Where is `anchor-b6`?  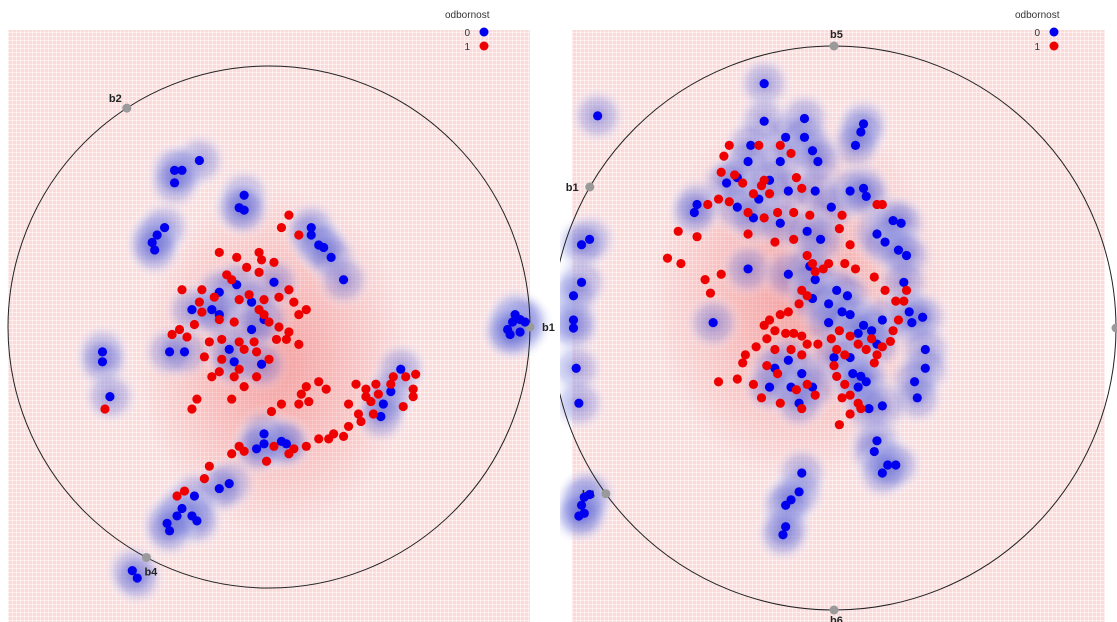
anchor-b6 is located at coordinates (834, 610).